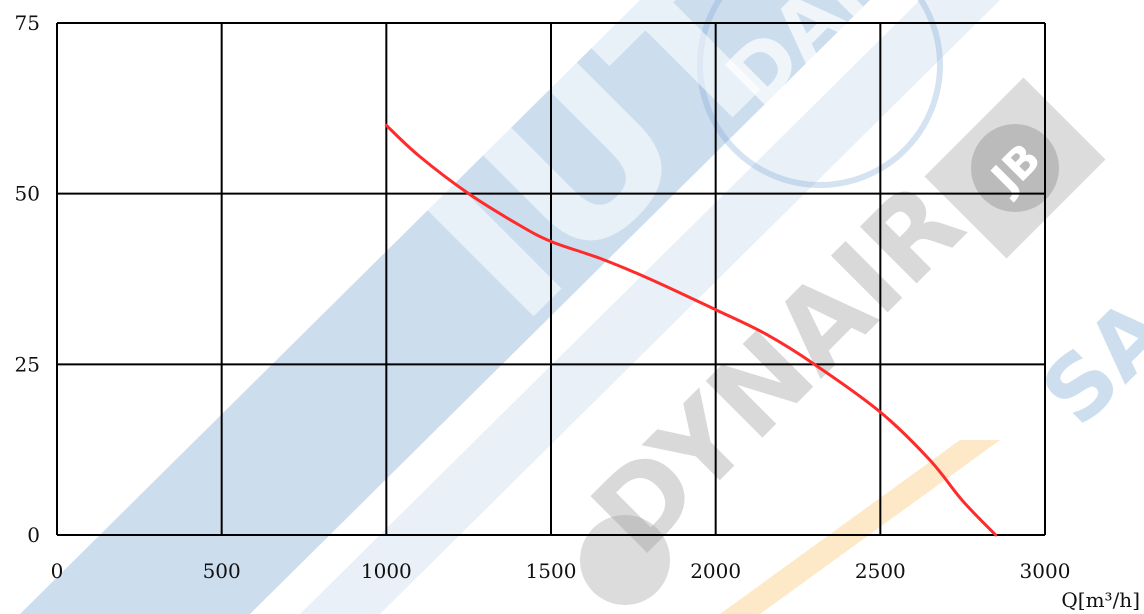 The height and width of the screenshot is (614, 1144). What do you see at coordinates (27, 279) in the screenshot?
I see `y-tick-labels: 0 25 50 75` at bounding box center [27, 279].